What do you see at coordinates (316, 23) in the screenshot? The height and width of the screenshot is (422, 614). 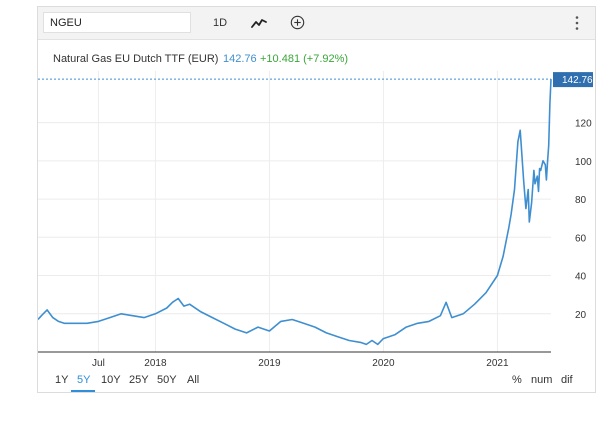 I see `chart-toolbar: 1D` at bounding box center [316, 23].